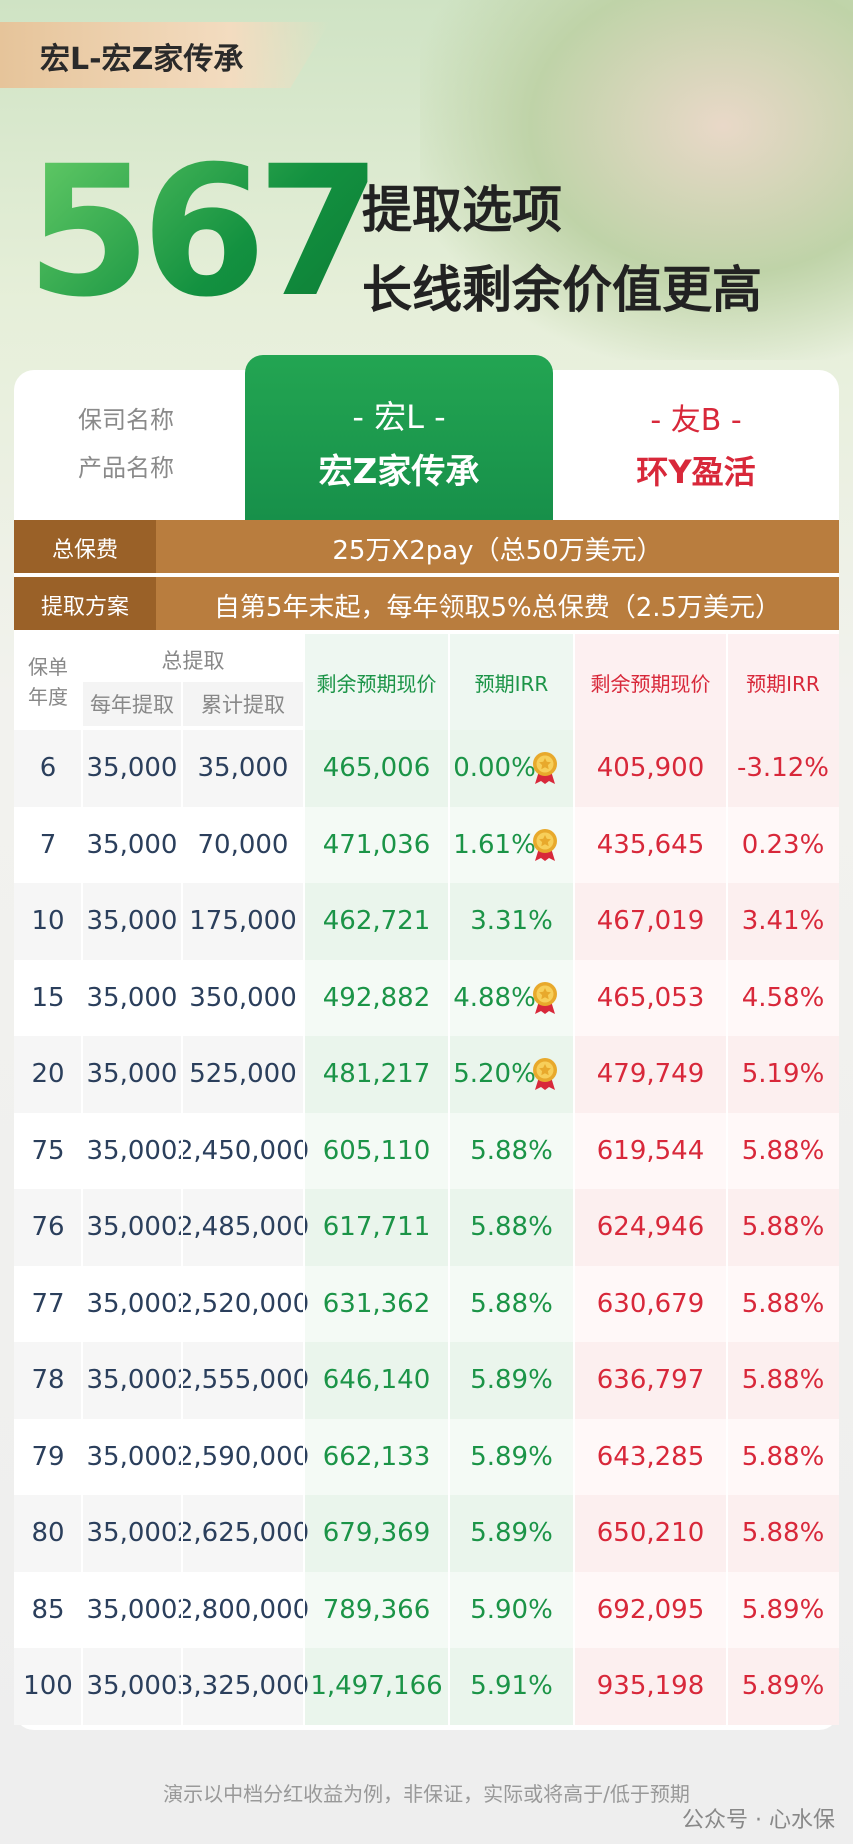 The image size is (853, 1844). I want to click on cell-l-value: 465,006, so click(376, 768).